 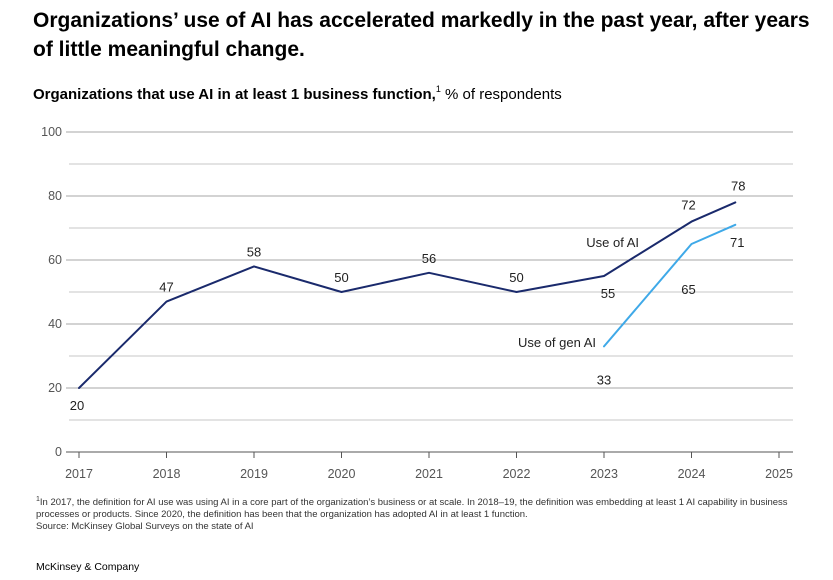 What do you see at coordinates (612, 242) in the screenshot?
I see `series-label-use-of-ai: Use of AI` at bounding box center [612, 242].